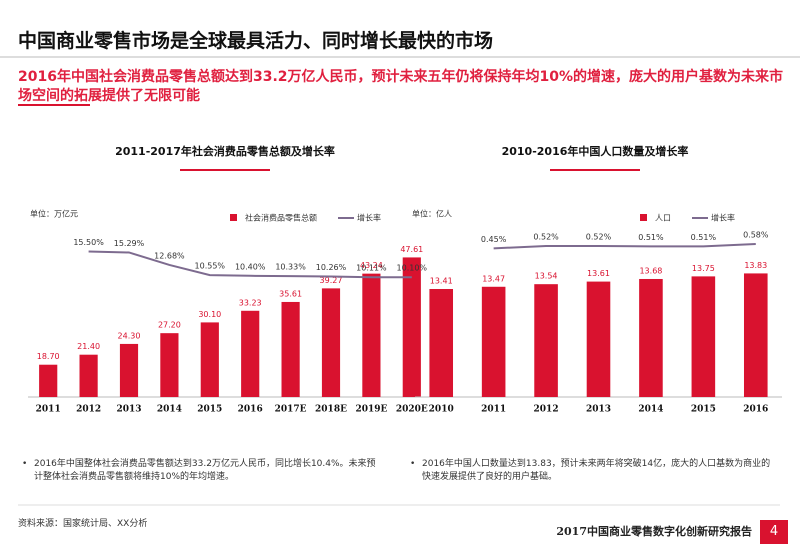 The width and height of the screenshot is (800, 553). Describe the element at coordinates (441, 410) in the screenshot. I see `x-tick-label: 2010` at that location.